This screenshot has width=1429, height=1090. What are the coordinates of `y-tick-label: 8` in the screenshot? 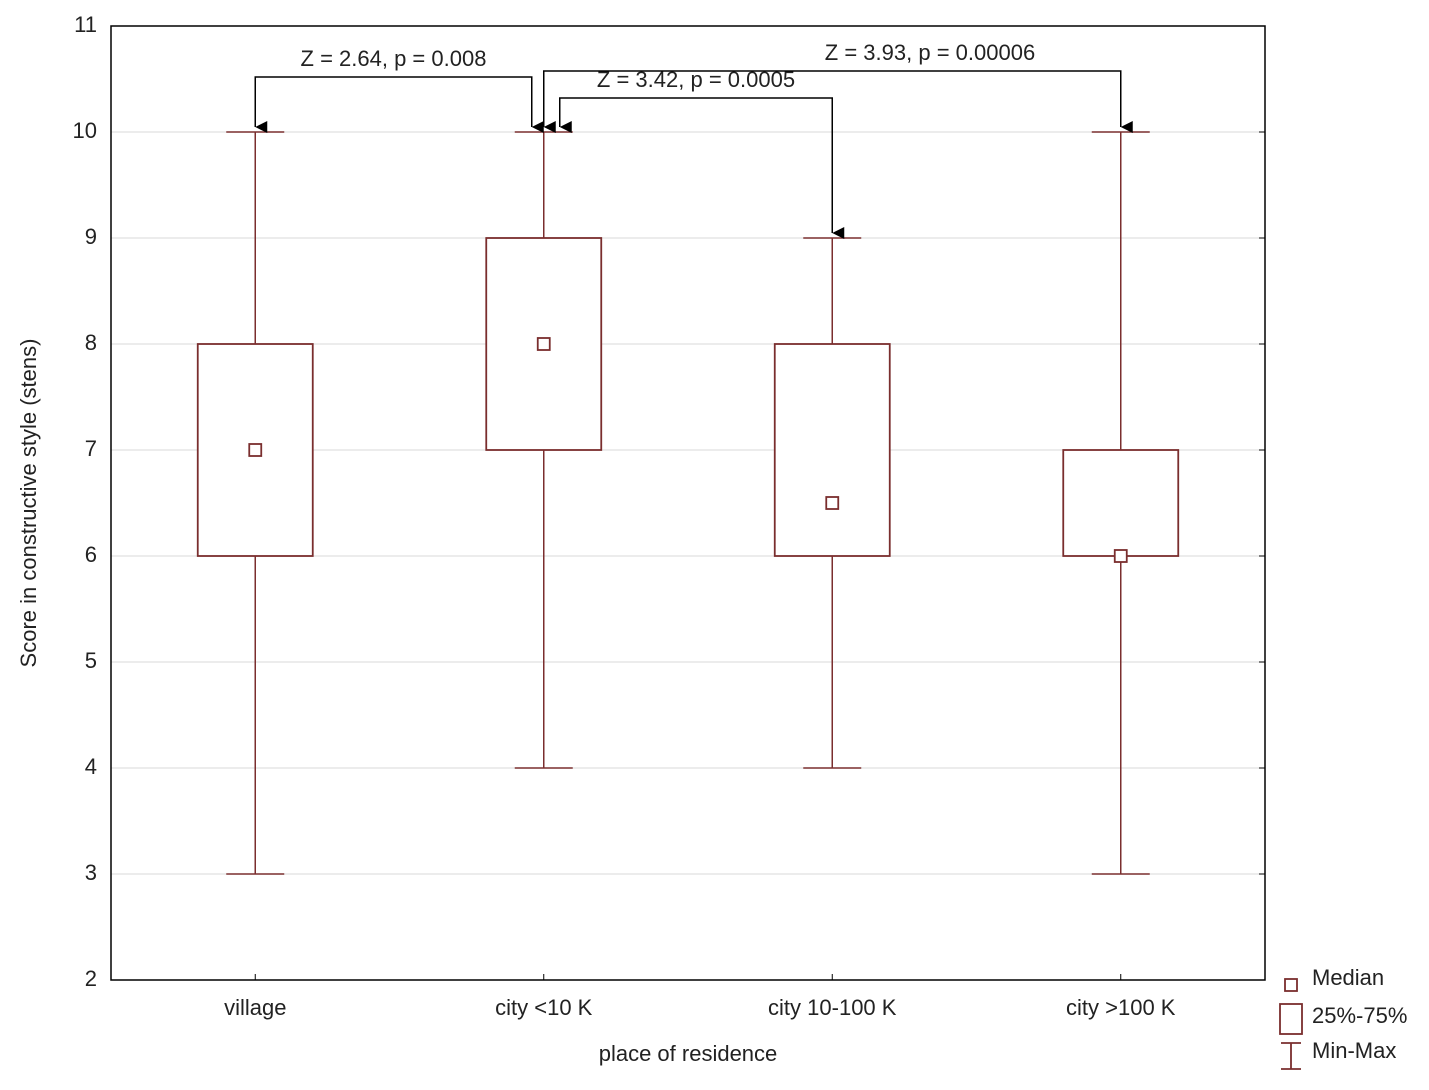 It's located at (91, 342).